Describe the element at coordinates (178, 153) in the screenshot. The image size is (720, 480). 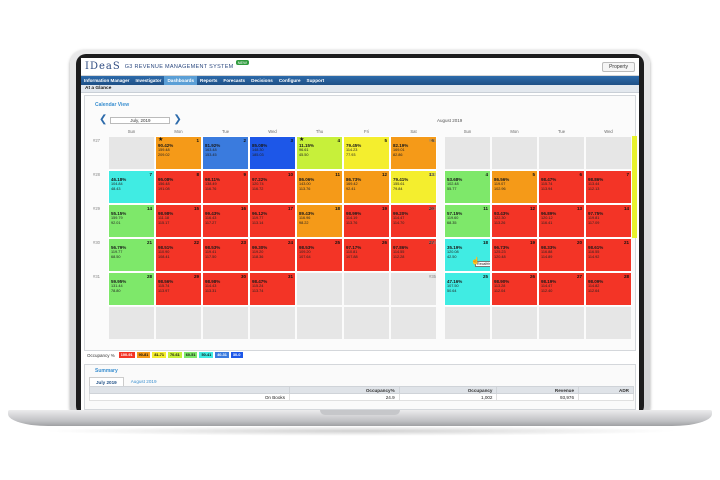
I see `day-cell: ★ 1 90.42% 159.48 209.02` at that location.